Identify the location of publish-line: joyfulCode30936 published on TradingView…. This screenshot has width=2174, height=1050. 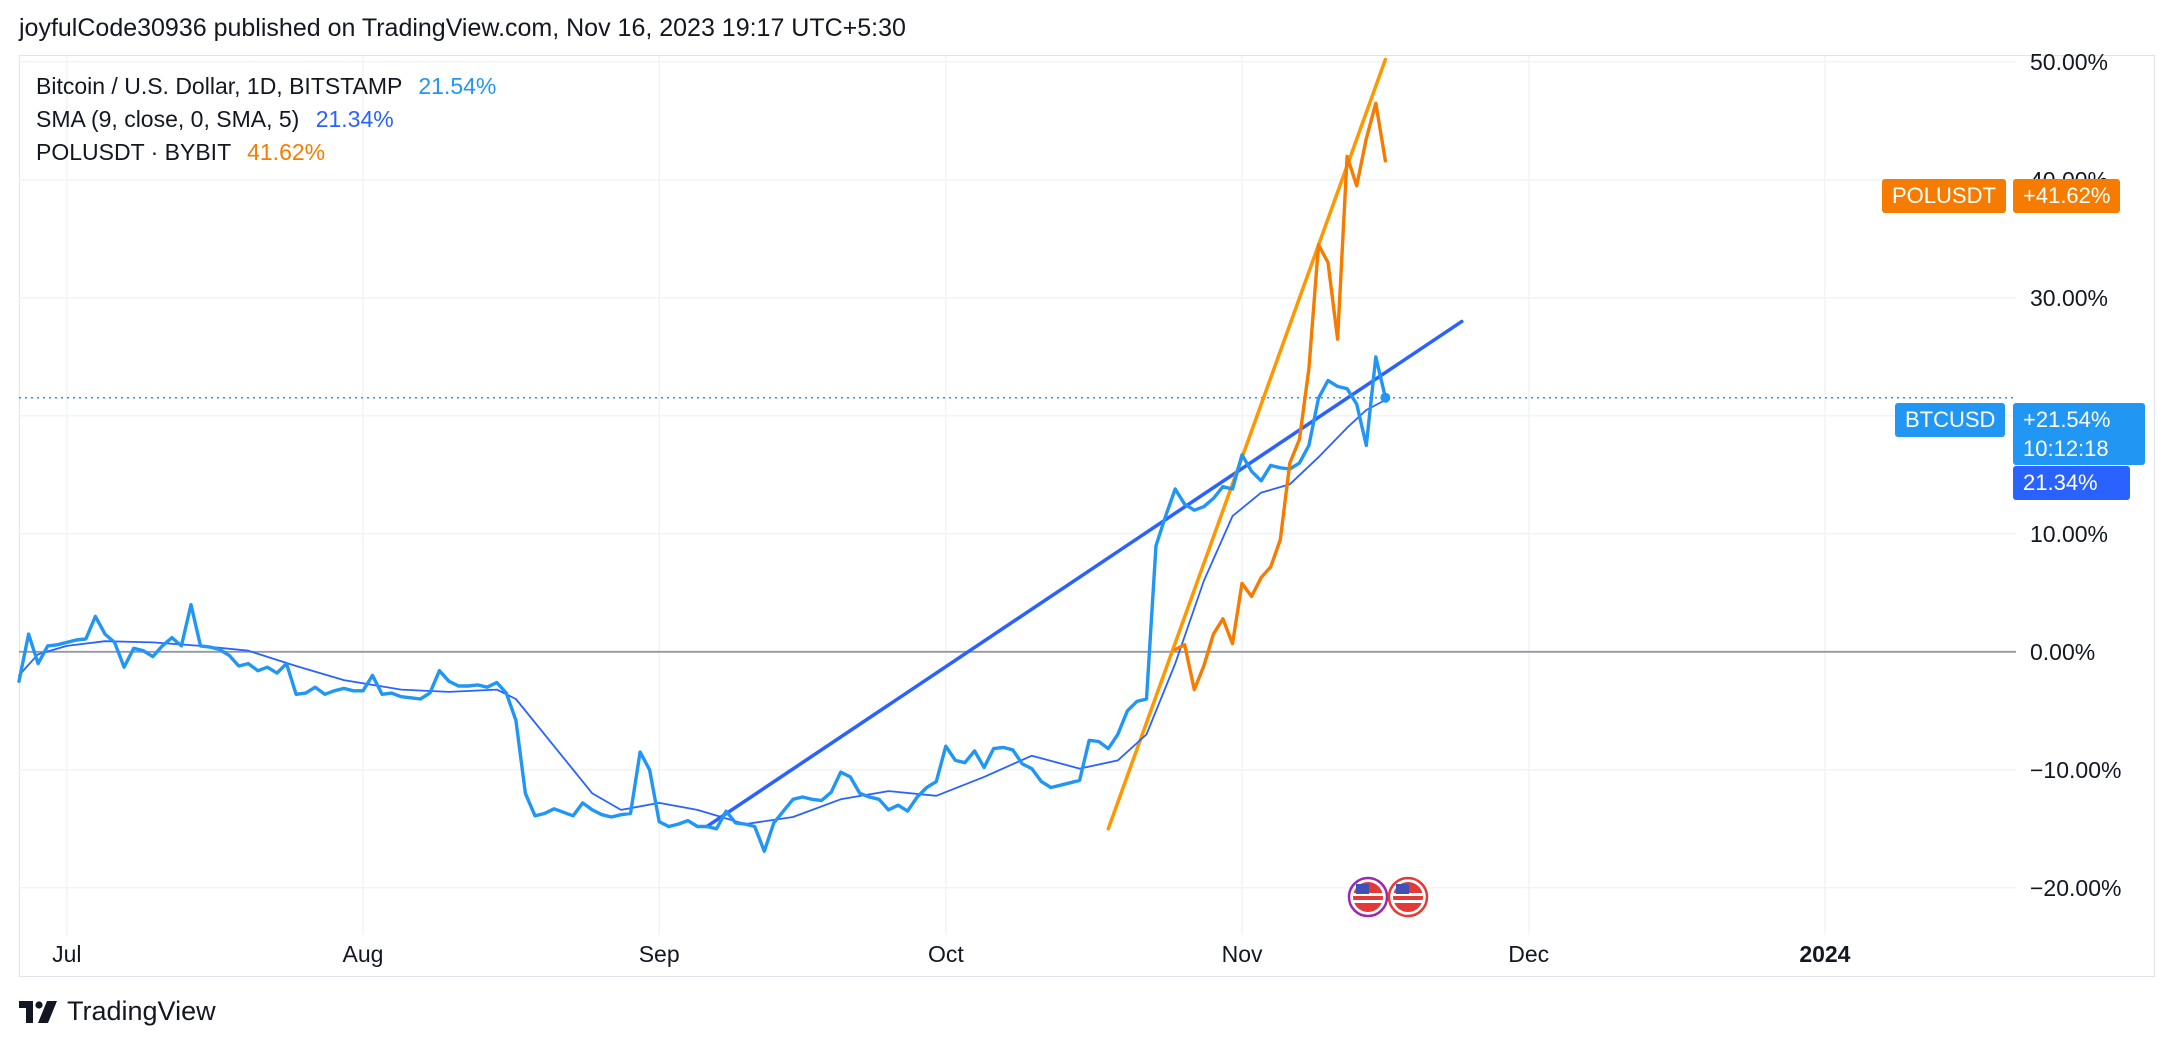
(462, 28).